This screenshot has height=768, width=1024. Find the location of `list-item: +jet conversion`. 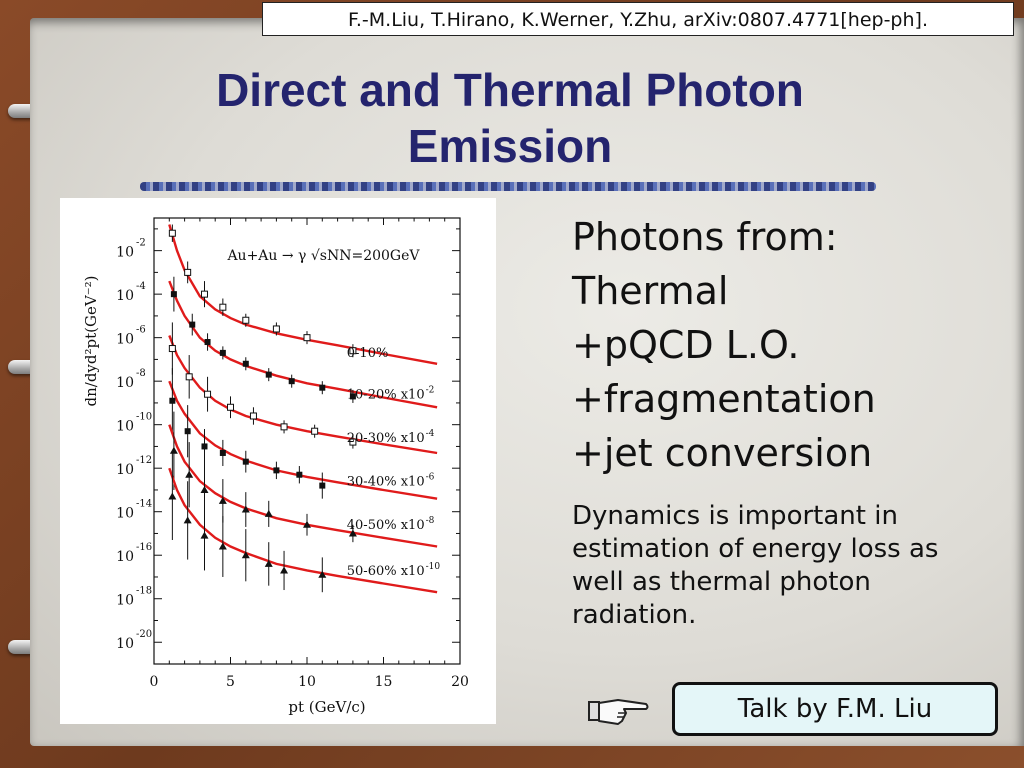

list-item: +jet conversion is located at coordinates (722, 453).